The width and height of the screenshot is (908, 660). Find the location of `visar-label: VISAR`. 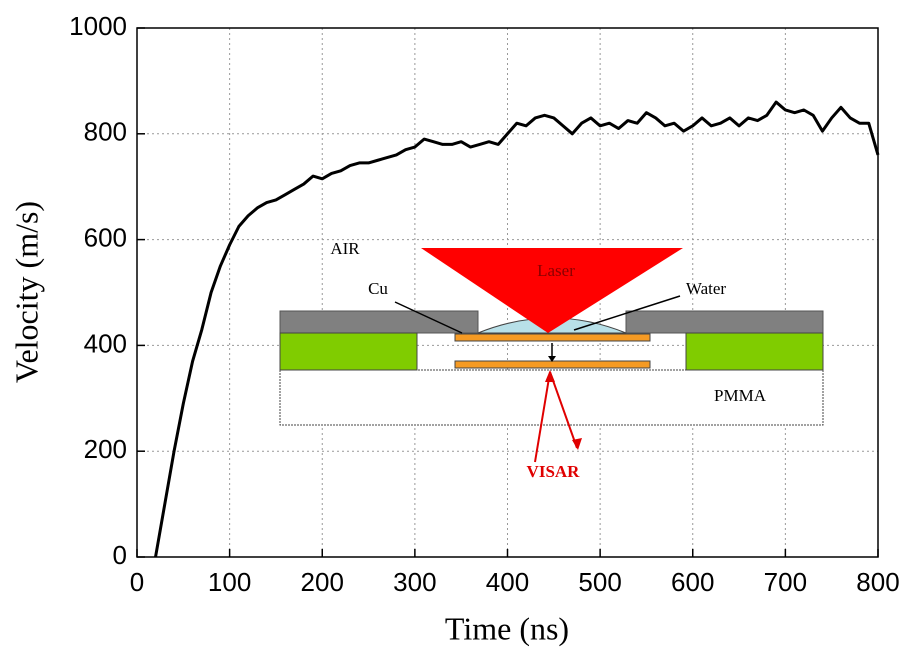

visar-label: VISAR is located at coordinates (554, 471).